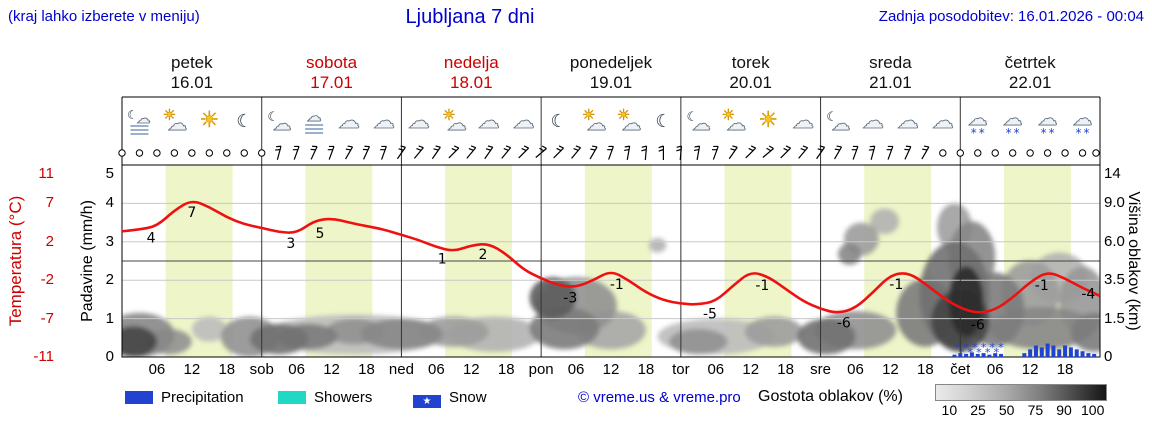  What do you see at coordinates (49, 203) in the screenshot?
I see `temp-tick-label: 7` at bounding box center [49, 203].